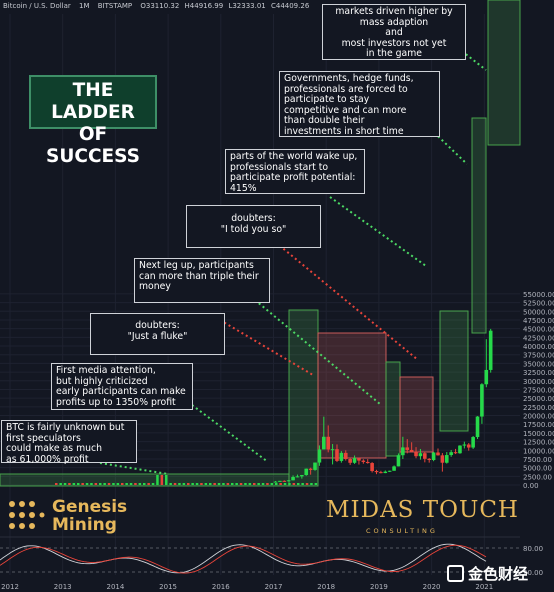 Image resolution: width=554 pixels, height=592 pixels. Describe the element at coordinates (533, 549) in the screenshot. I see `oscillator-axis-label: 80.00` at that location.